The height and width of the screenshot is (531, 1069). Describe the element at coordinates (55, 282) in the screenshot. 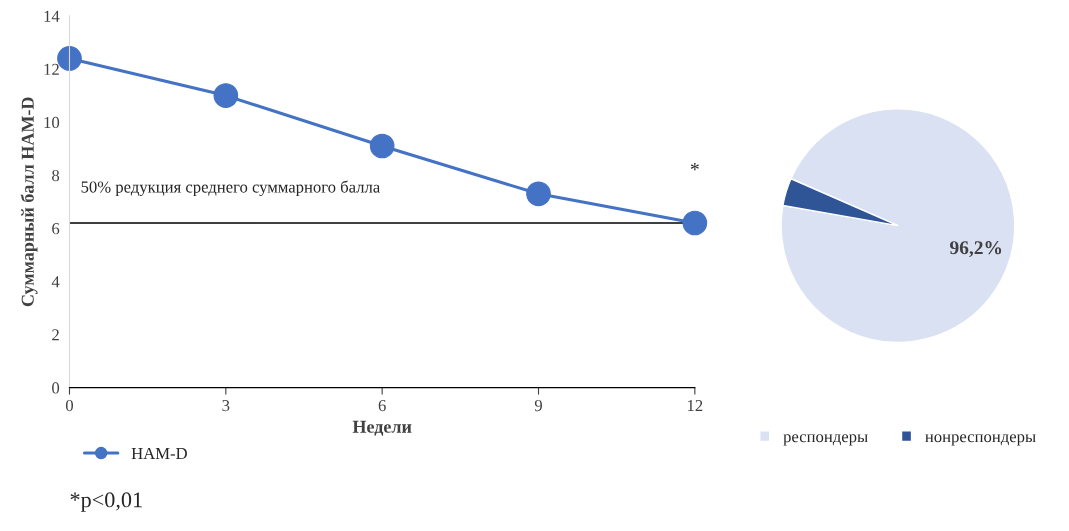

I see `y-tick-label: 4` at that location.